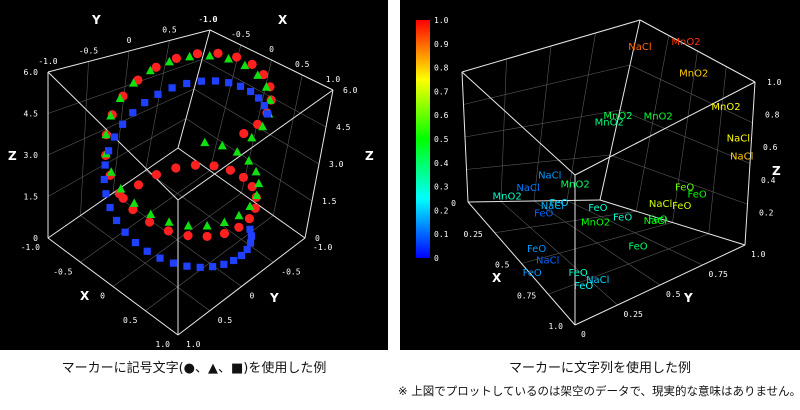  I want to click on y-tick-label: -0.5, so click(88, 51).